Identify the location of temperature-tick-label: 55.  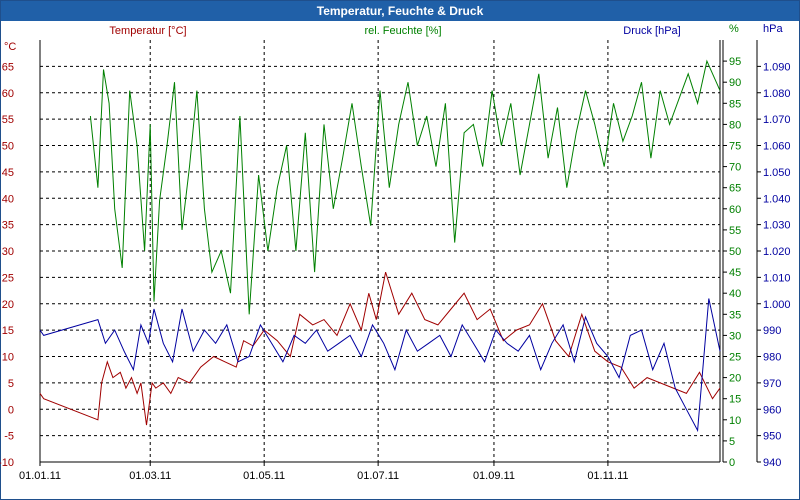
(8, 120).